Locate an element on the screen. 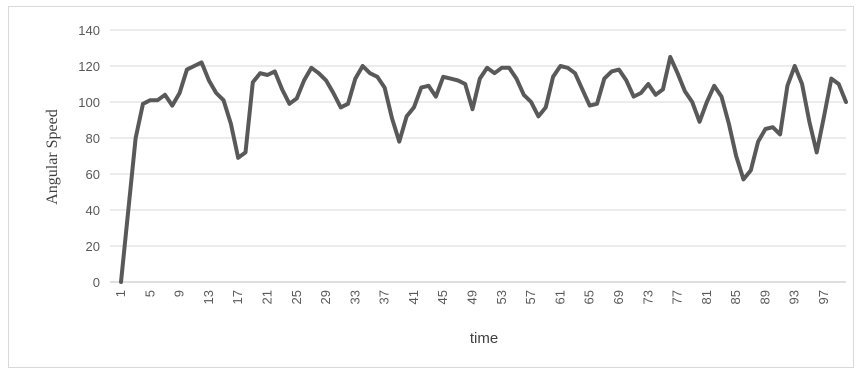  x-tick-label: 61 is located at coordinates (559, 297).